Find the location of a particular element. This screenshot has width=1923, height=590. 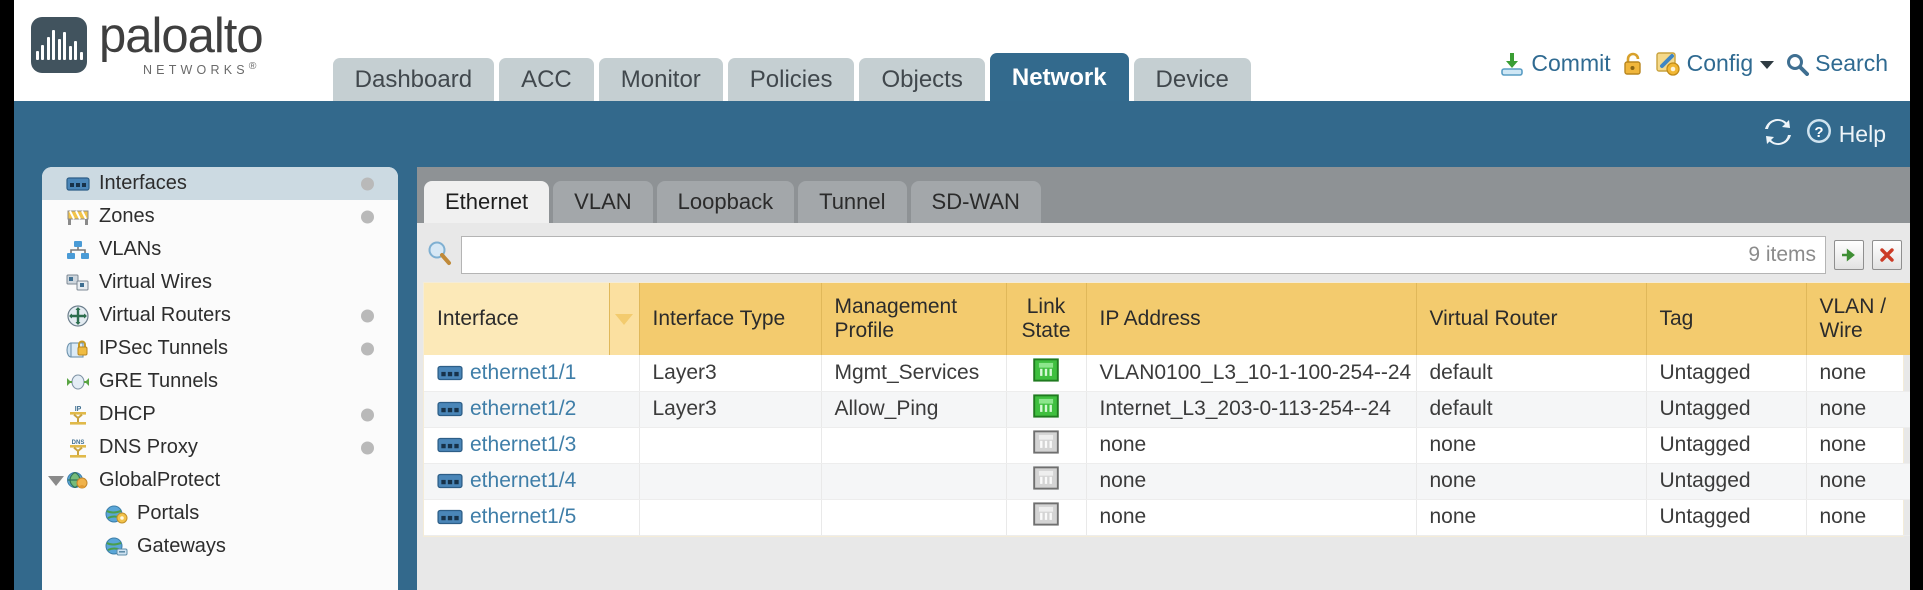

sidebar-item-interfaces: Interfaces is located at coordinates (220, 183).